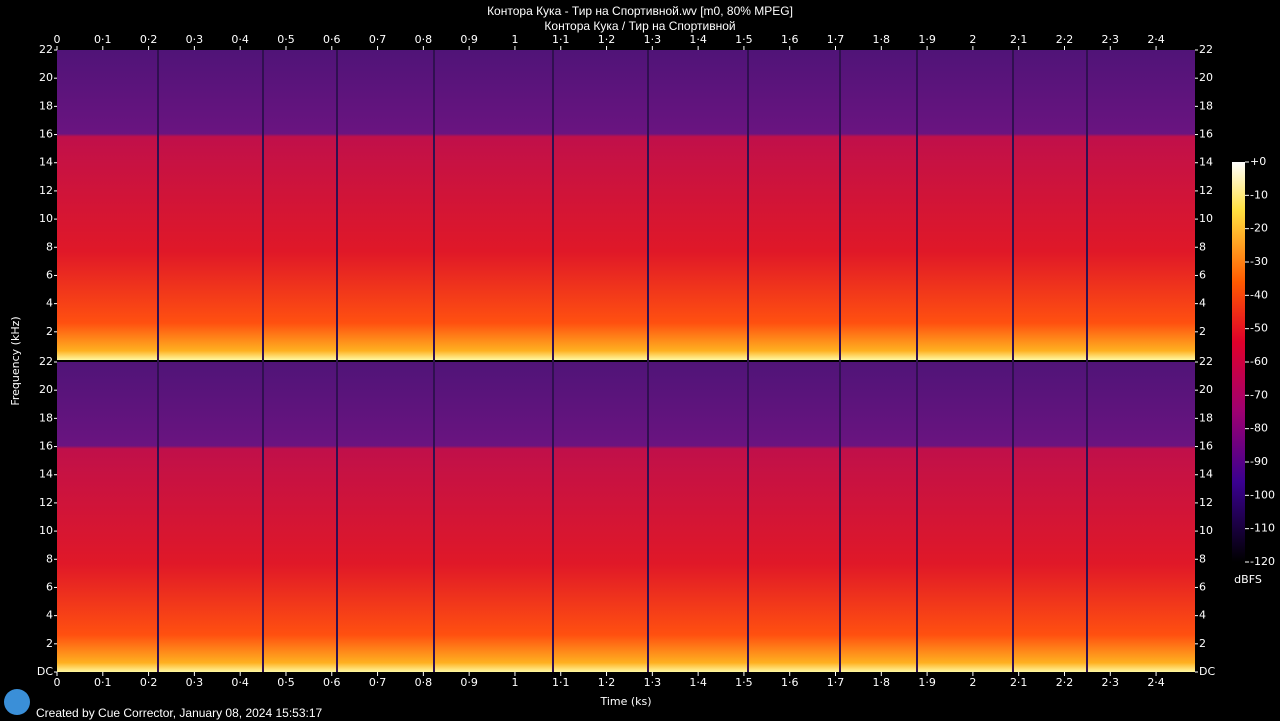 The height and width of the screenshot is (721, 1280). Describe the element at coordinates (1259, 228) in the screenshot. I see `colorbar-tick-label: -20` at that location.